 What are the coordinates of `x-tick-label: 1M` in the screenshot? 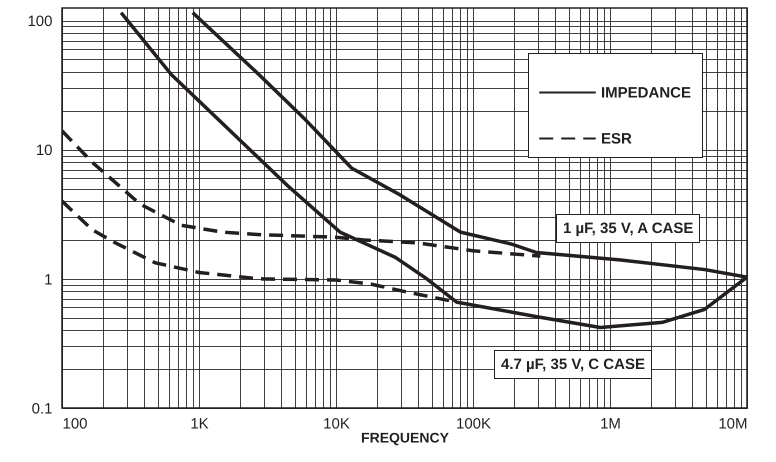 It's located at (610, 424).